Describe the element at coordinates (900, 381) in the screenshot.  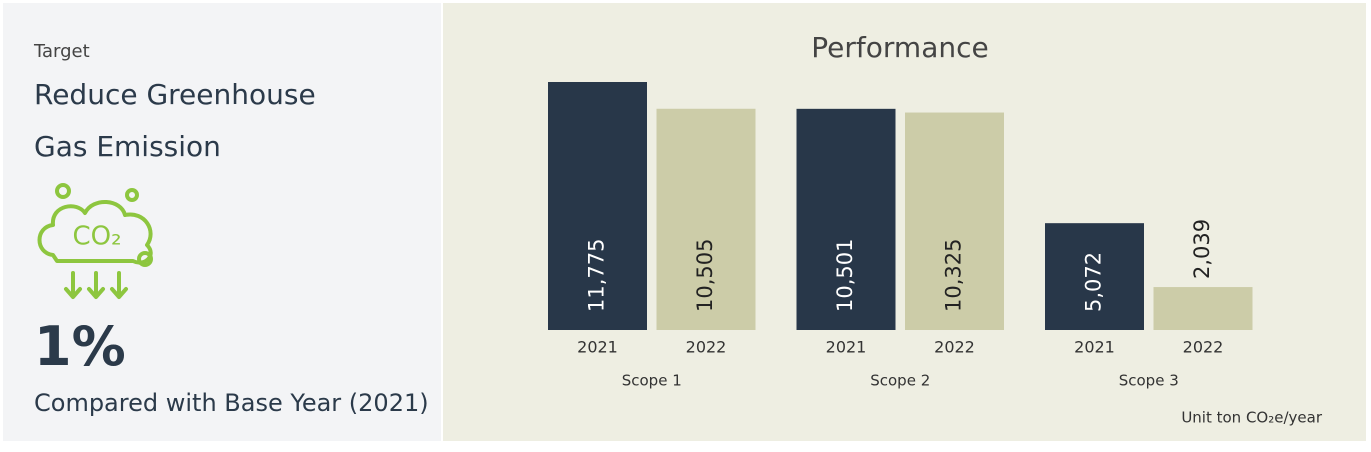
I see `x-tick-label: Scope 2` at that location.